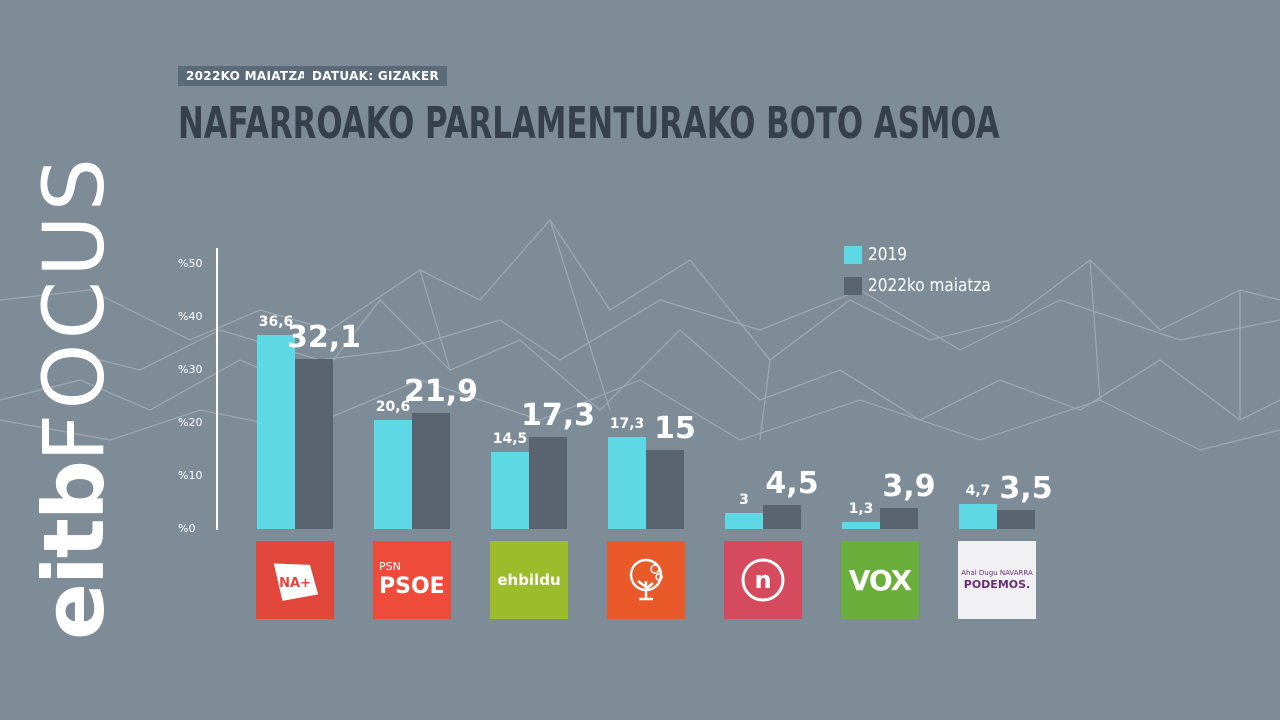  I want to click on value-label-2019-2: 14,5, so click(510, 439).